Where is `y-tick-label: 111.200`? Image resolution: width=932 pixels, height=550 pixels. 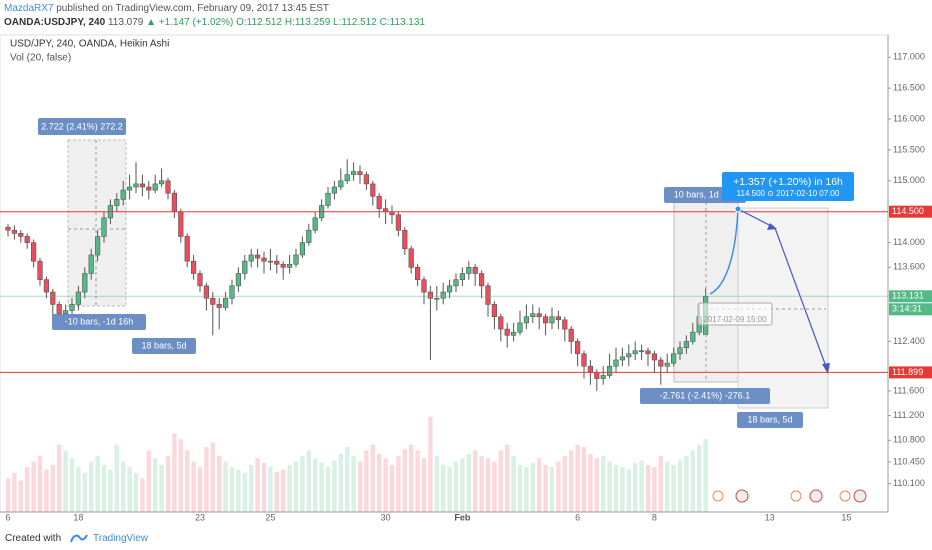
y-tick-label: 111.200 is located at coordinates (908, 415).